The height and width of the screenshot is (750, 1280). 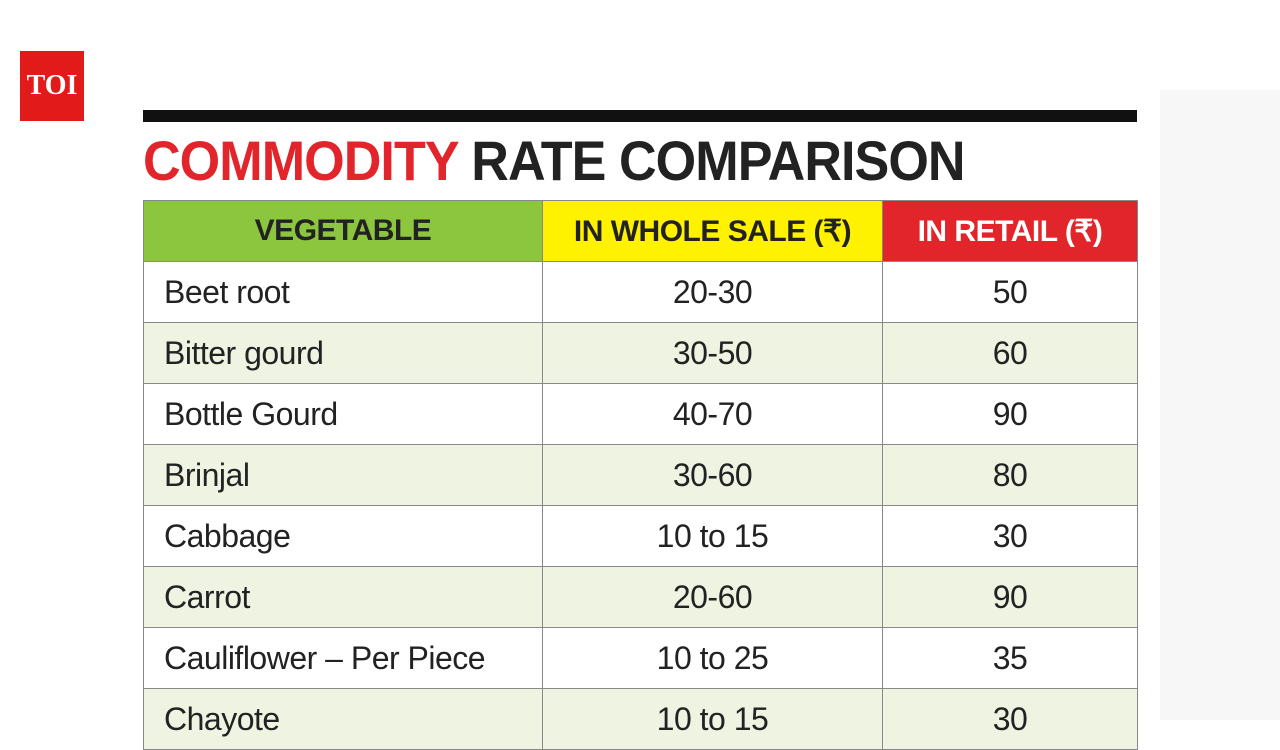 What do you see at coordinates (343, 414) in the screenshot?
I see `vegetable-cell: Bottle Gourd` at bounding box center [343, 414].